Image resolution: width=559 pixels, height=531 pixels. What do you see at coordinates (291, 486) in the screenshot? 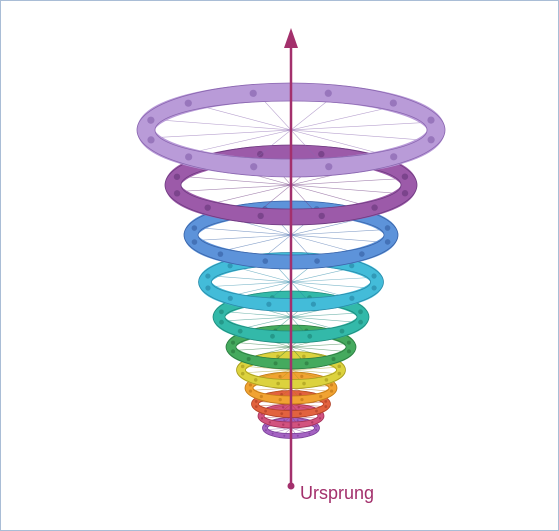
I see `origin-dot` at bounding box center [291, 486].